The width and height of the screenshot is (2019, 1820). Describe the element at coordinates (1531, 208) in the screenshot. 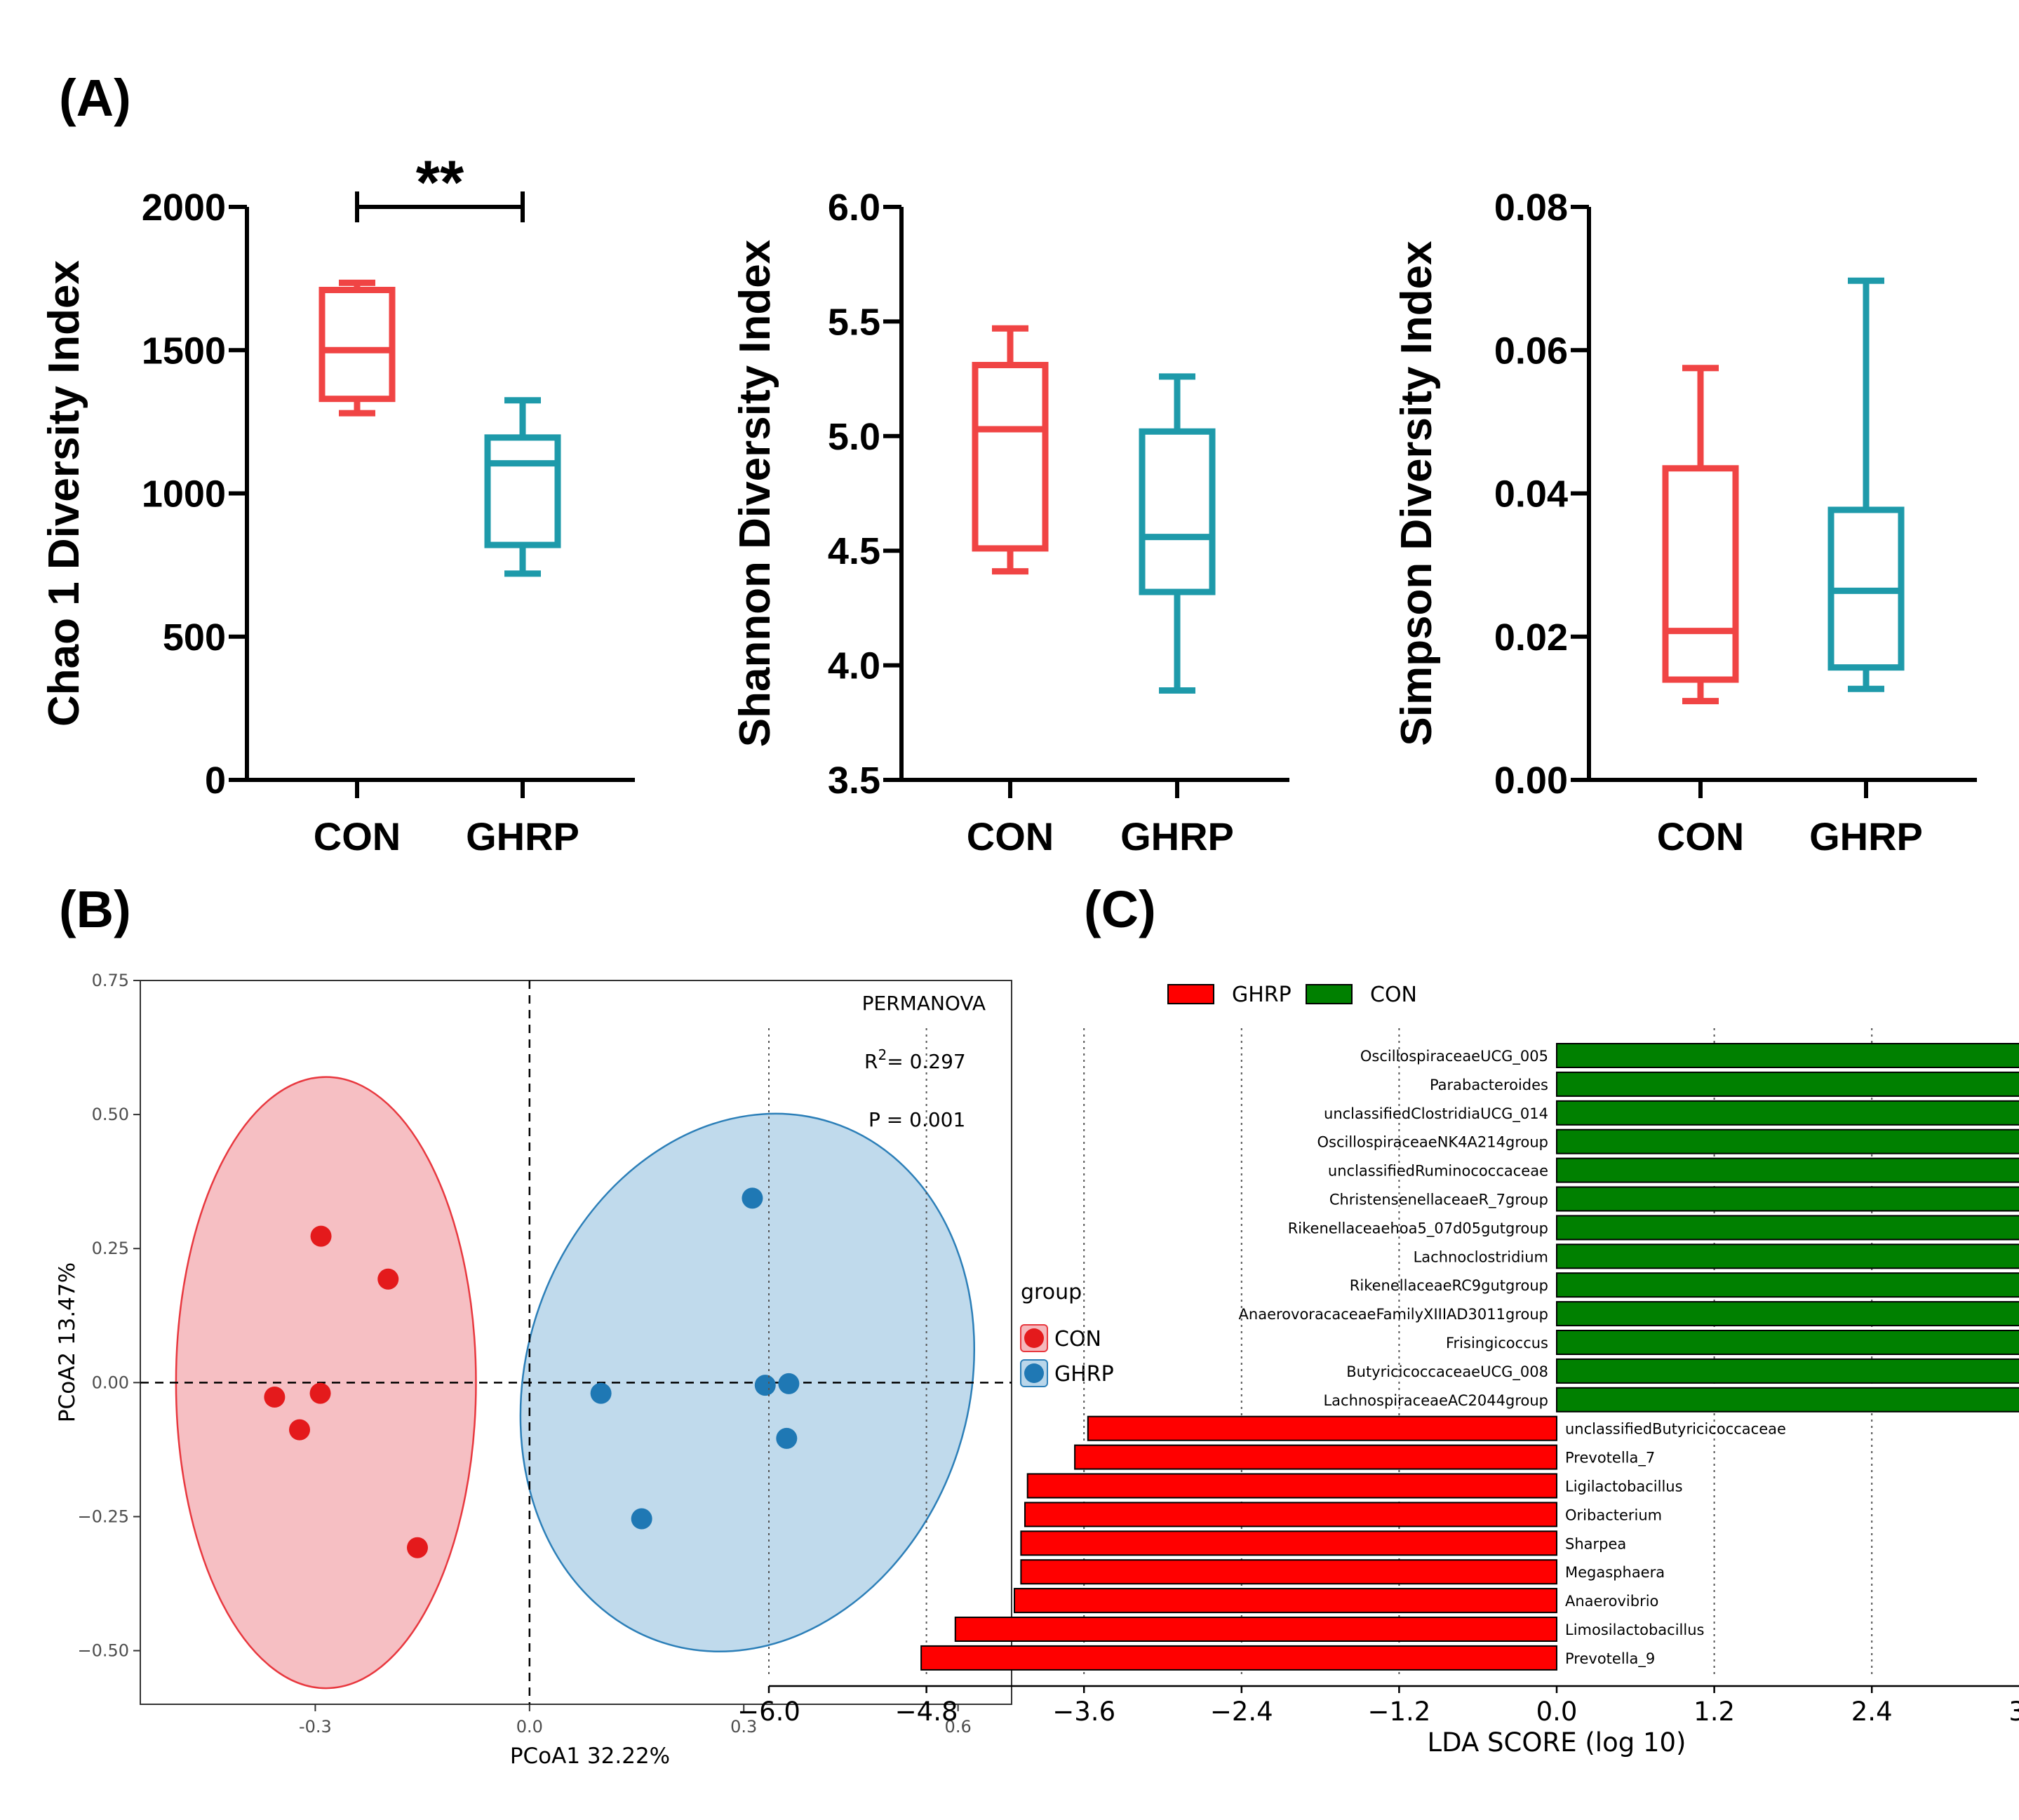

I see `simpson-y-tick-label: 0.08` at that location.